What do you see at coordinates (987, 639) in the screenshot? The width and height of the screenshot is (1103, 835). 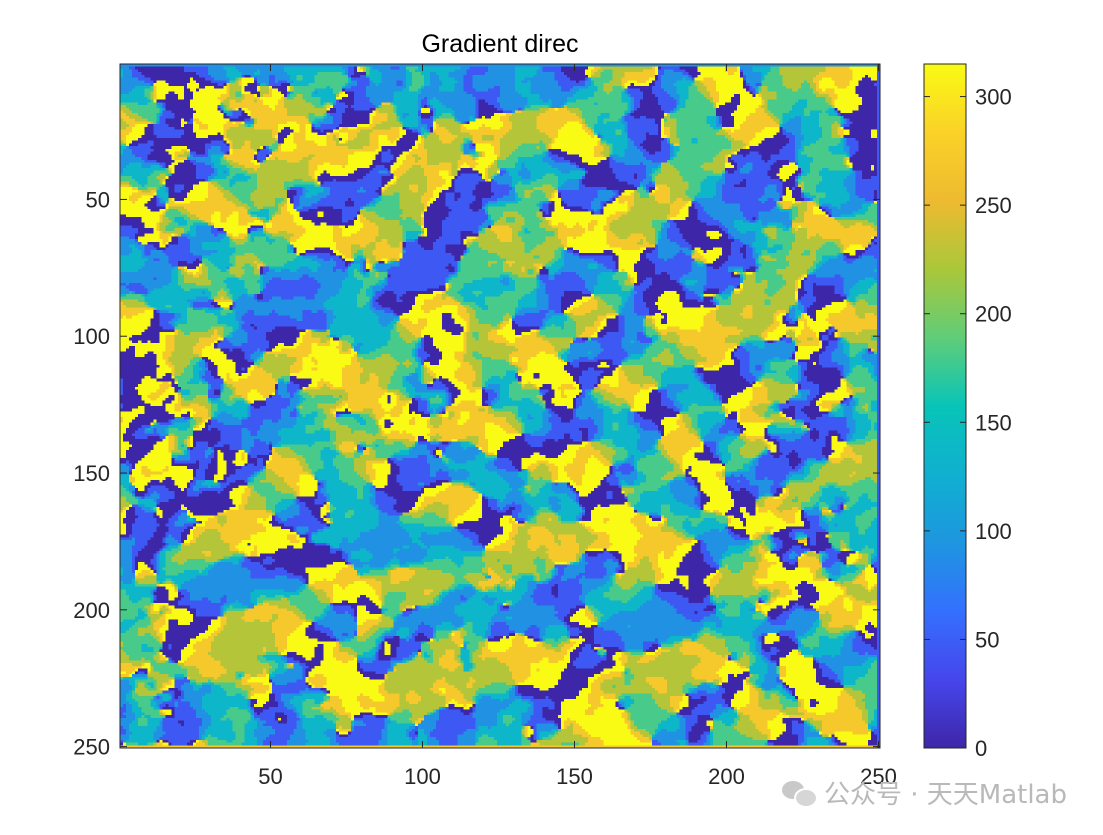 I see `colorbar-tick-label: 50` at bounding box center [987, 639].